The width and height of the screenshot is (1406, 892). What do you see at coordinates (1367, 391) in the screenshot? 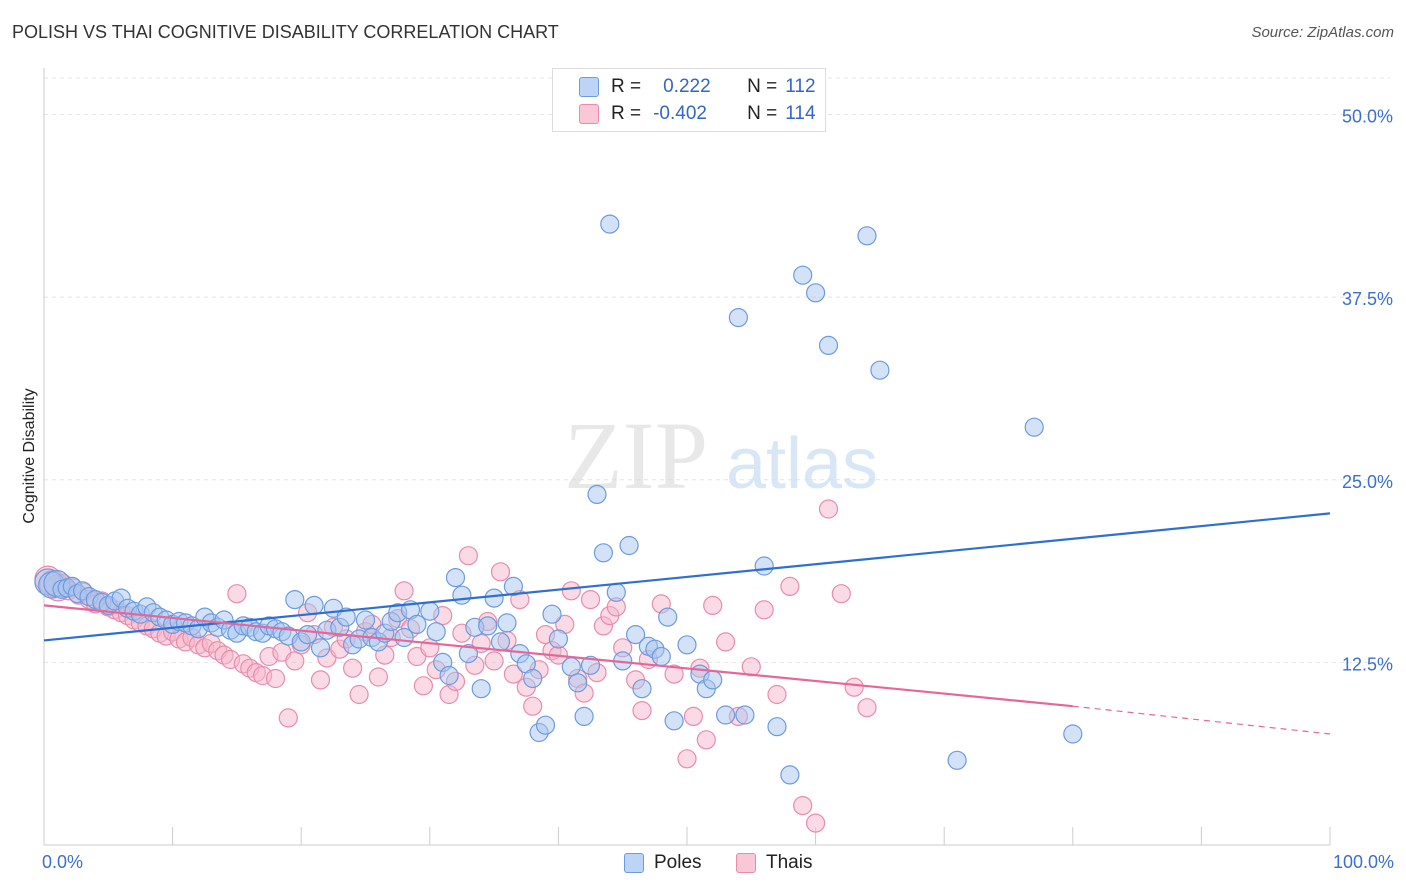
I see `y-tick-labels: 12.5% 25.0% 37.5% 50.0%` at bounding box center [1367, 391].